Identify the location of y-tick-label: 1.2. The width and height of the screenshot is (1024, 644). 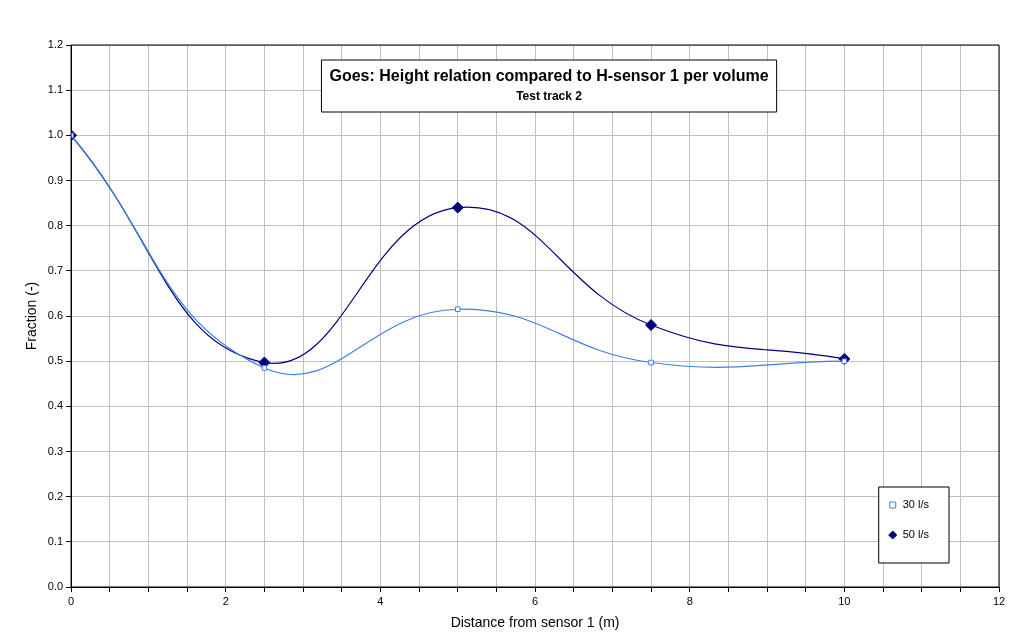
(55, 44).